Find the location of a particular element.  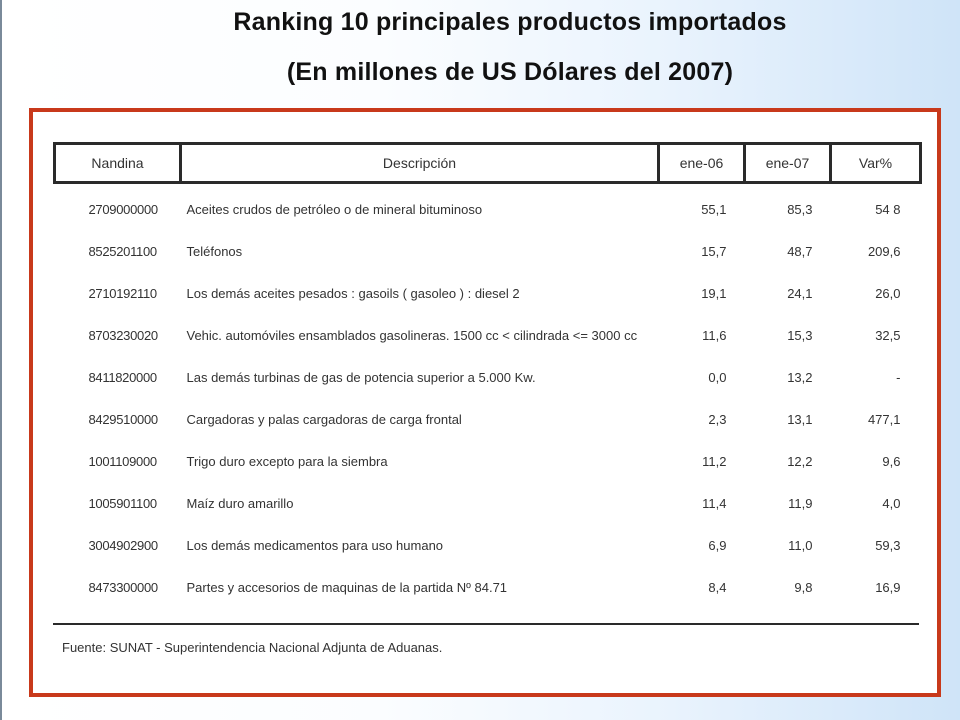

var-pct-cell: 59,3 is located at coordinates (888, 545).